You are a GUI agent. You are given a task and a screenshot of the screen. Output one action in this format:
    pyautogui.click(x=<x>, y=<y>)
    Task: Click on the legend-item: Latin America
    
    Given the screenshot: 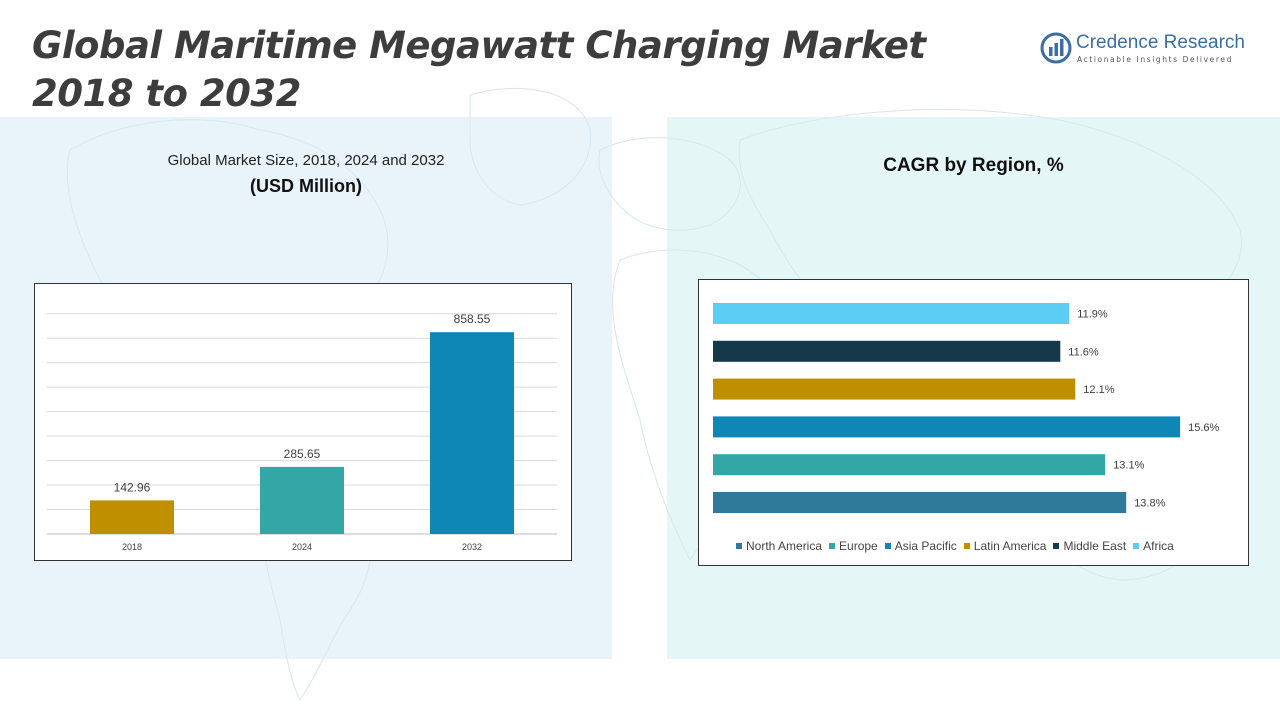 What is the action you would take?
    pyautogui.click(x=1005, y=546)
    